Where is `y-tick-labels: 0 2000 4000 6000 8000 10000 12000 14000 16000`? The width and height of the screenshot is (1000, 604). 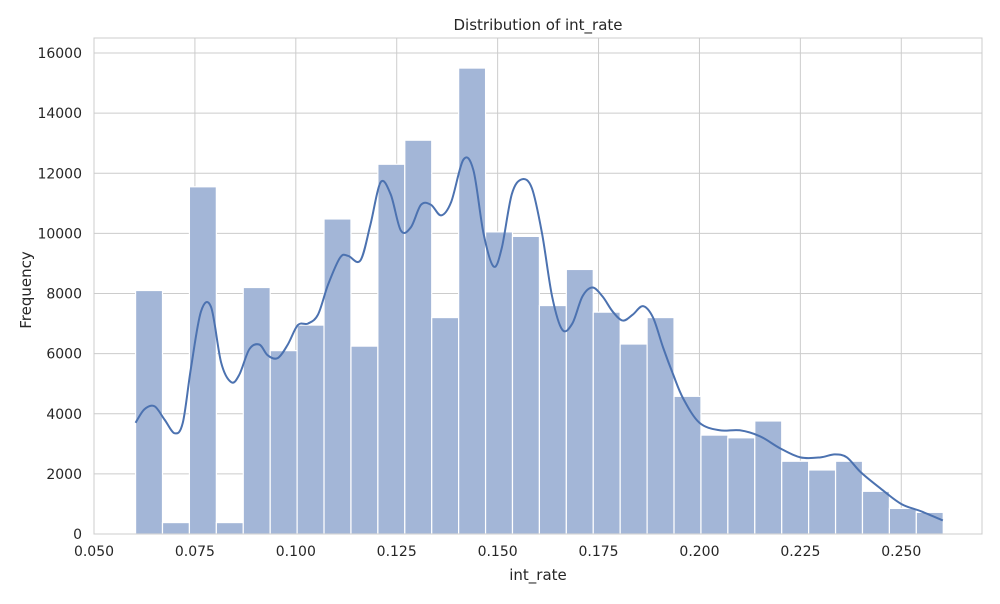
y-tick-labels: 0 2000 4000 6000 8000 10000 12000 14000 16000 is located at coordinates (59, 294).